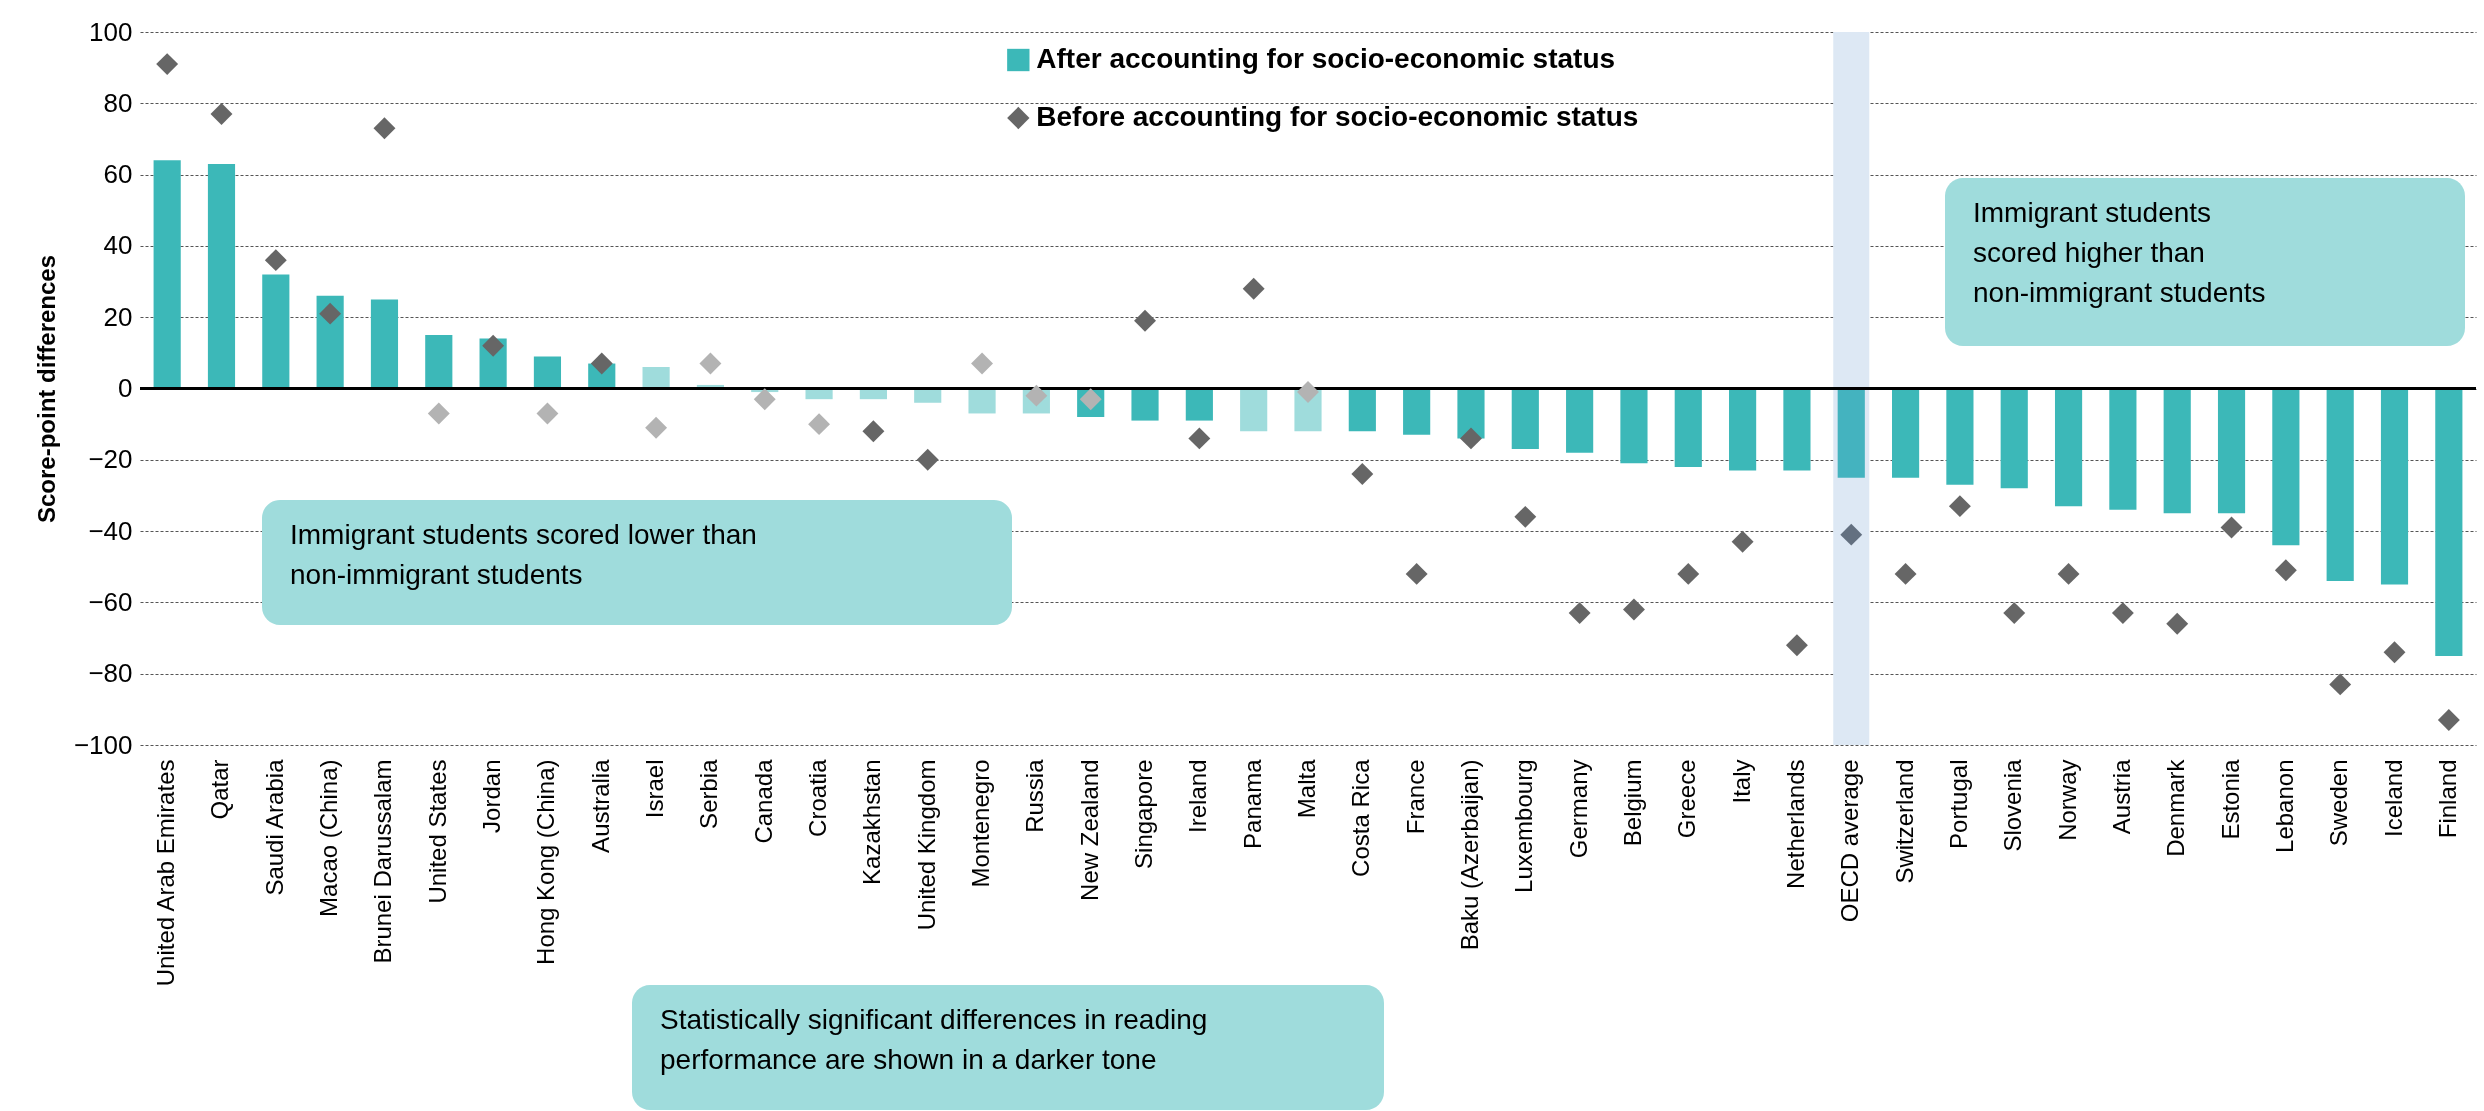 This screenshot has width=2484, height=1111. What do you see at coordinates (1578, 809) in the screenshot?
I see `x-tick-label: Germany` at bounding box center [1578, 809].